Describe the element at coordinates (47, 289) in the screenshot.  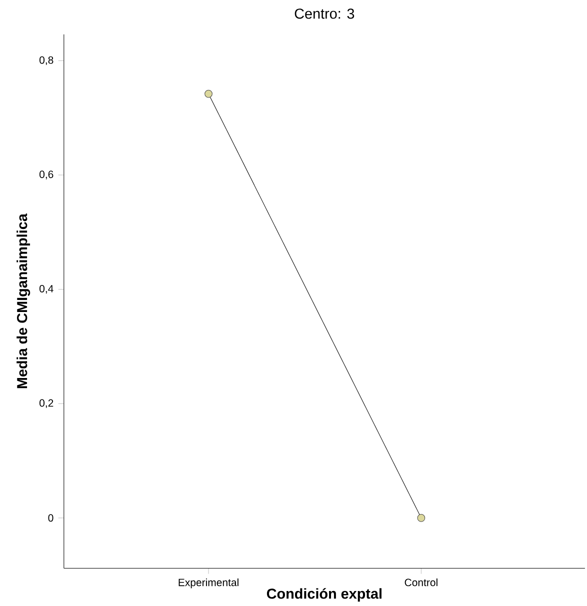
I see `y-tick-label: 0,4` at that location.